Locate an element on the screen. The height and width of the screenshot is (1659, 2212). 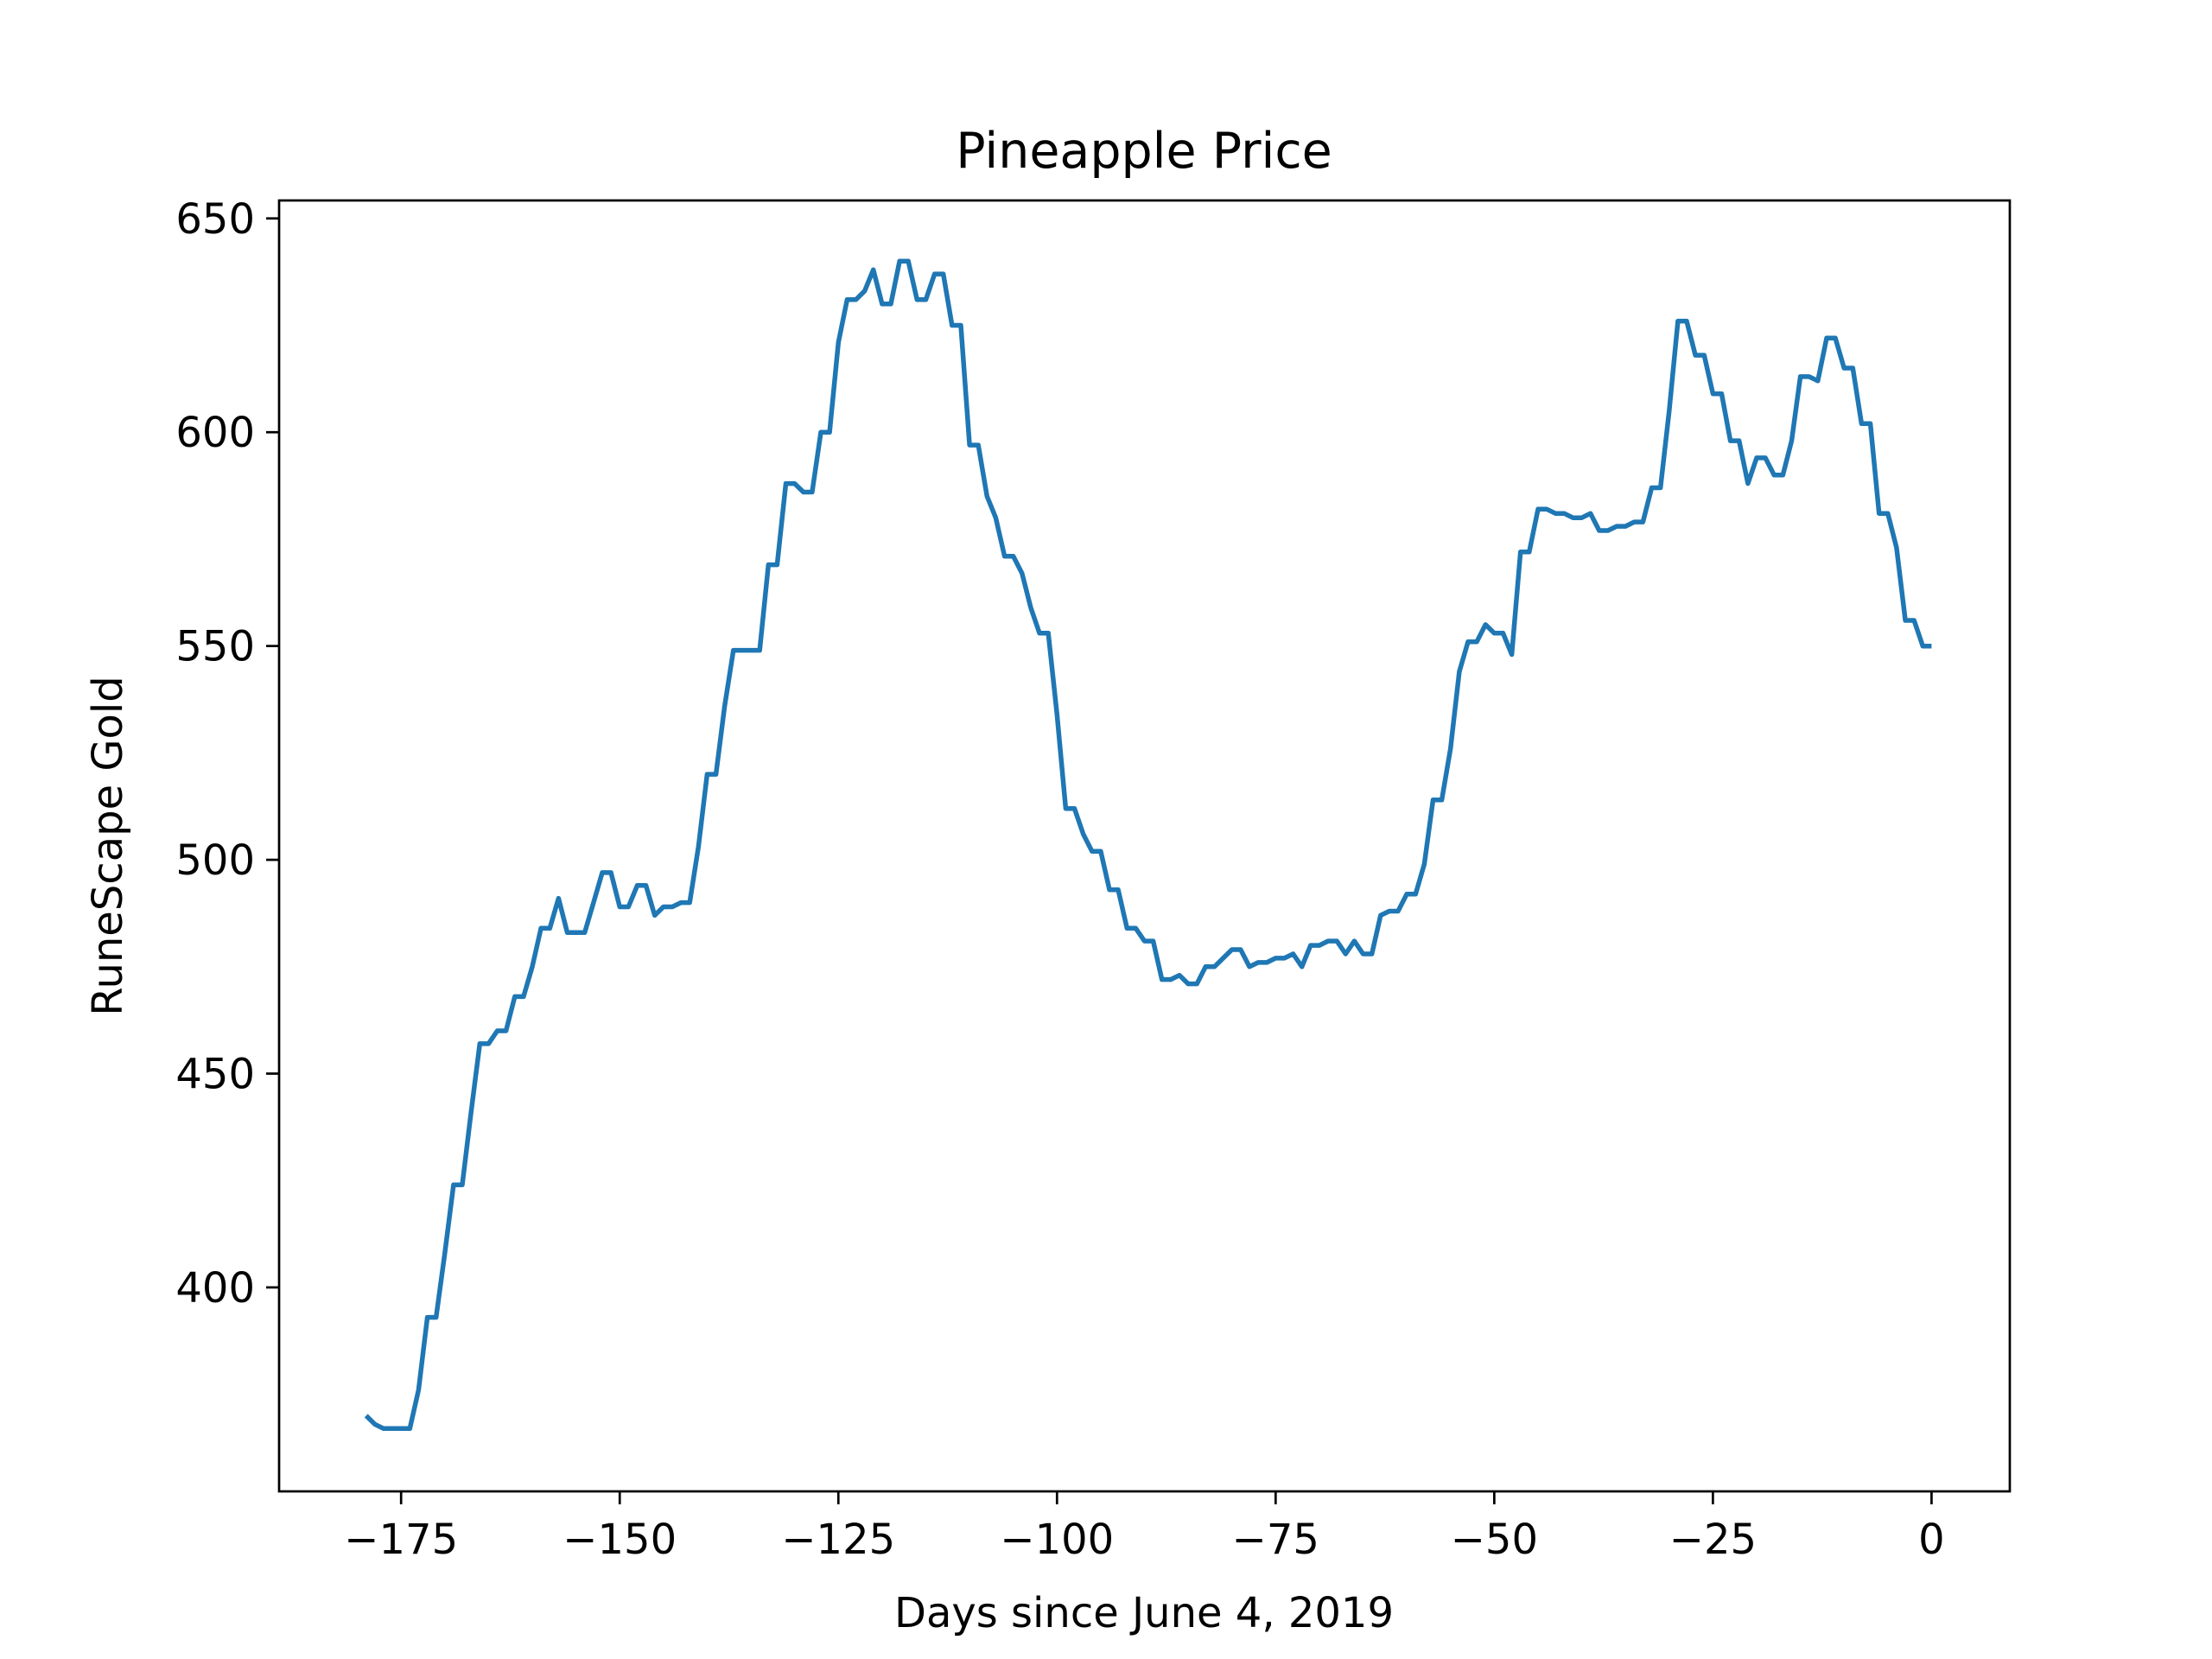
y-tick-label: 500 is located at coordinates (215, 860).